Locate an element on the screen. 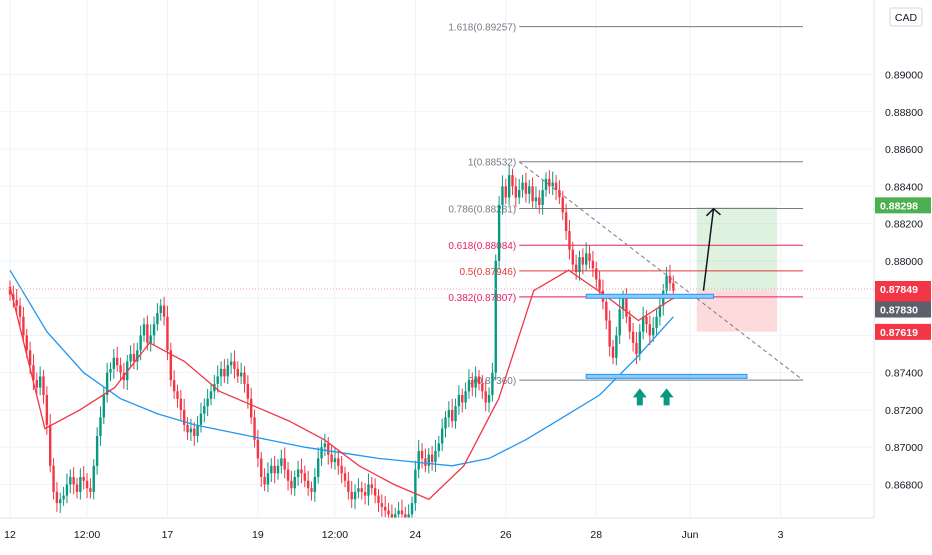 The image size is (932, 555). fib-level-label: 0.618(0.88084) is located at coordinates (482, 246).